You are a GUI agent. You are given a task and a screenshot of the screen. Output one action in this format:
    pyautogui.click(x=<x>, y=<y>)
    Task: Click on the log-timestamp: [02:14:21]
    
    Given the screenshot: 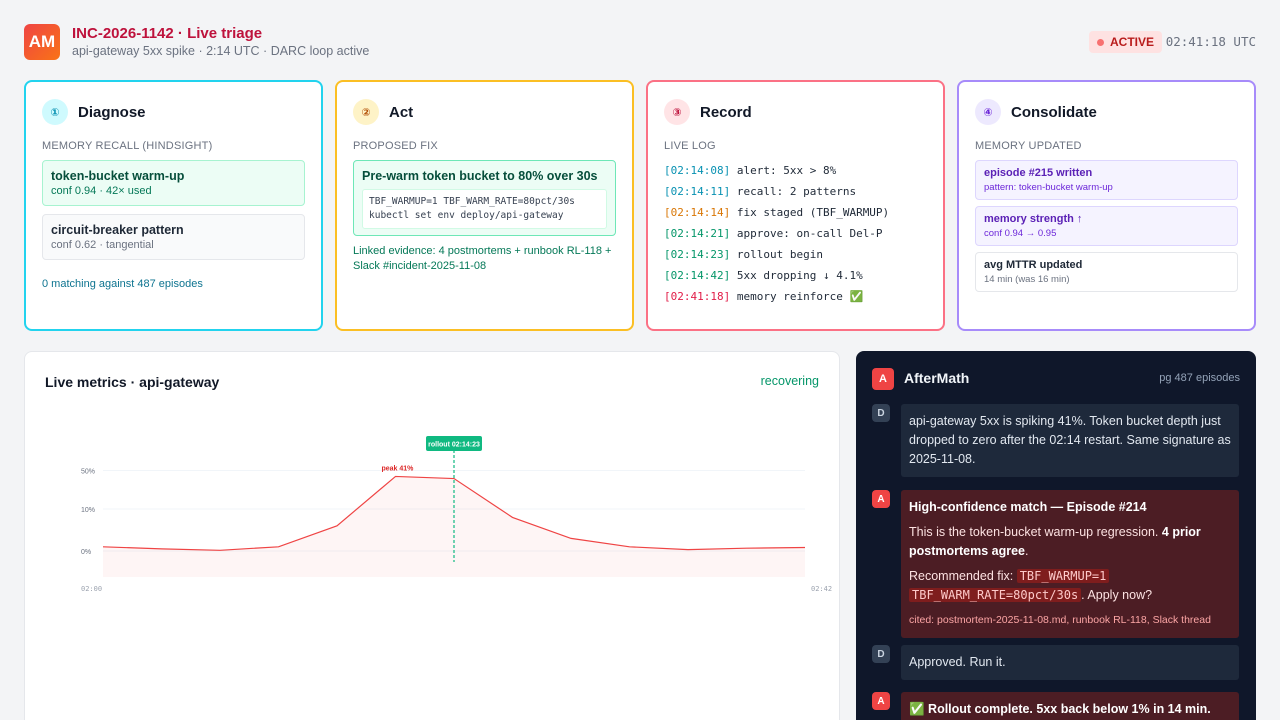 What is the action you would take?
    pyautogui.click(x=697, y=233)
    